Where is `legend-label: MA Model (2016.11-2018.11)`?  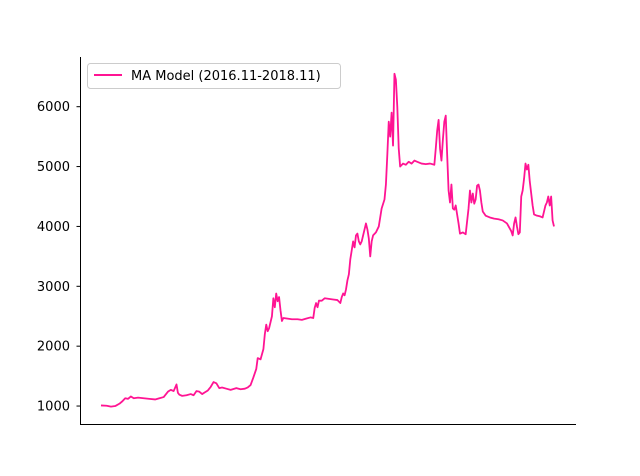
legend-label: MA Model (2016.11-2018.11) is located at coordinates (226, 76).